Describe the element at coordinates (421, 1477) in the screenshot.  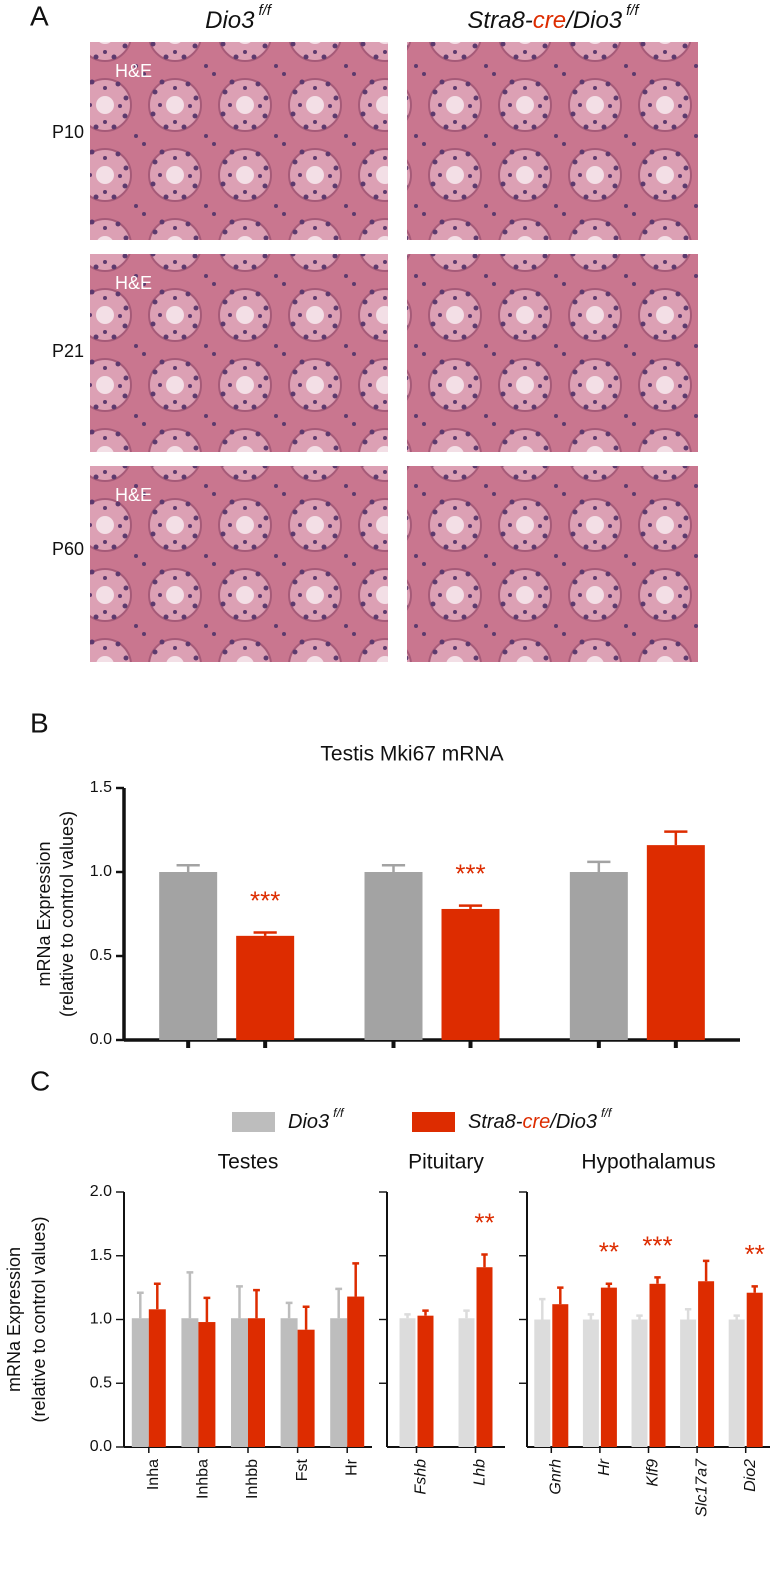
I see `x-tick-label: Fshb` at that location.